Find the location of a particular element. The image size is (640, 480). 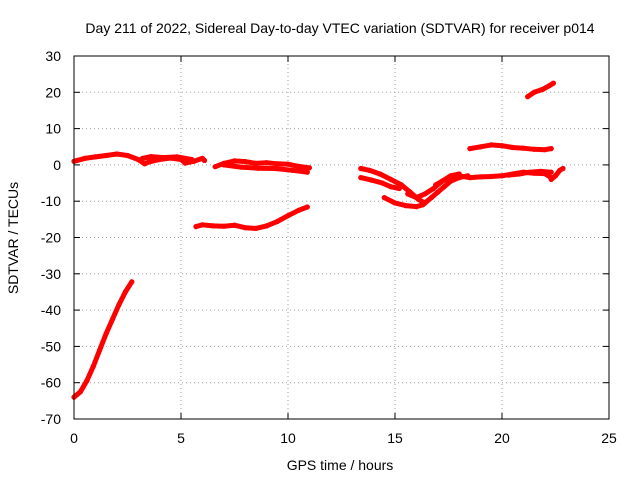

y-tick-label: -20 is located at coordinates (51, 238).